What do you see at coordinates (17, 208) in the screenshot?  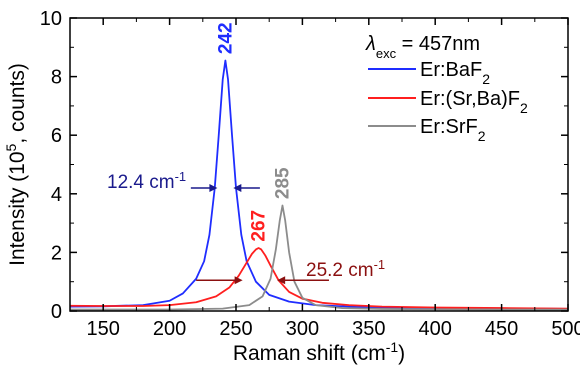 I see `y-axis-title-main: Intensity (10` at bounding box center [17, 208].